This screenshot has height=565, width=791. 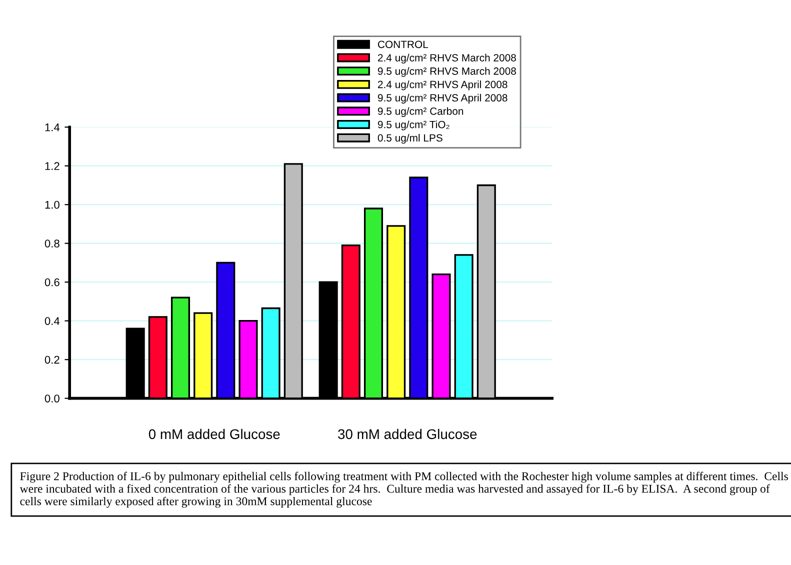 What do you see at coordinates (447, 59) in the screenshot?
I see `legend-label: 2.4 ug/cm² RHVS March 2008` at bounding box center [447, 59].